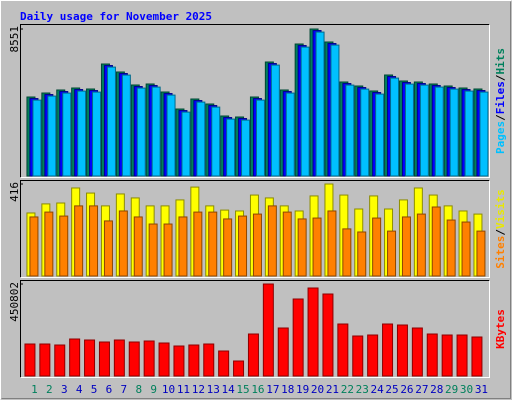  What do you see at coordinates (272, 389) in the screenshot?
I see `x-tick-label: 17` at bounding box center [272, 389].